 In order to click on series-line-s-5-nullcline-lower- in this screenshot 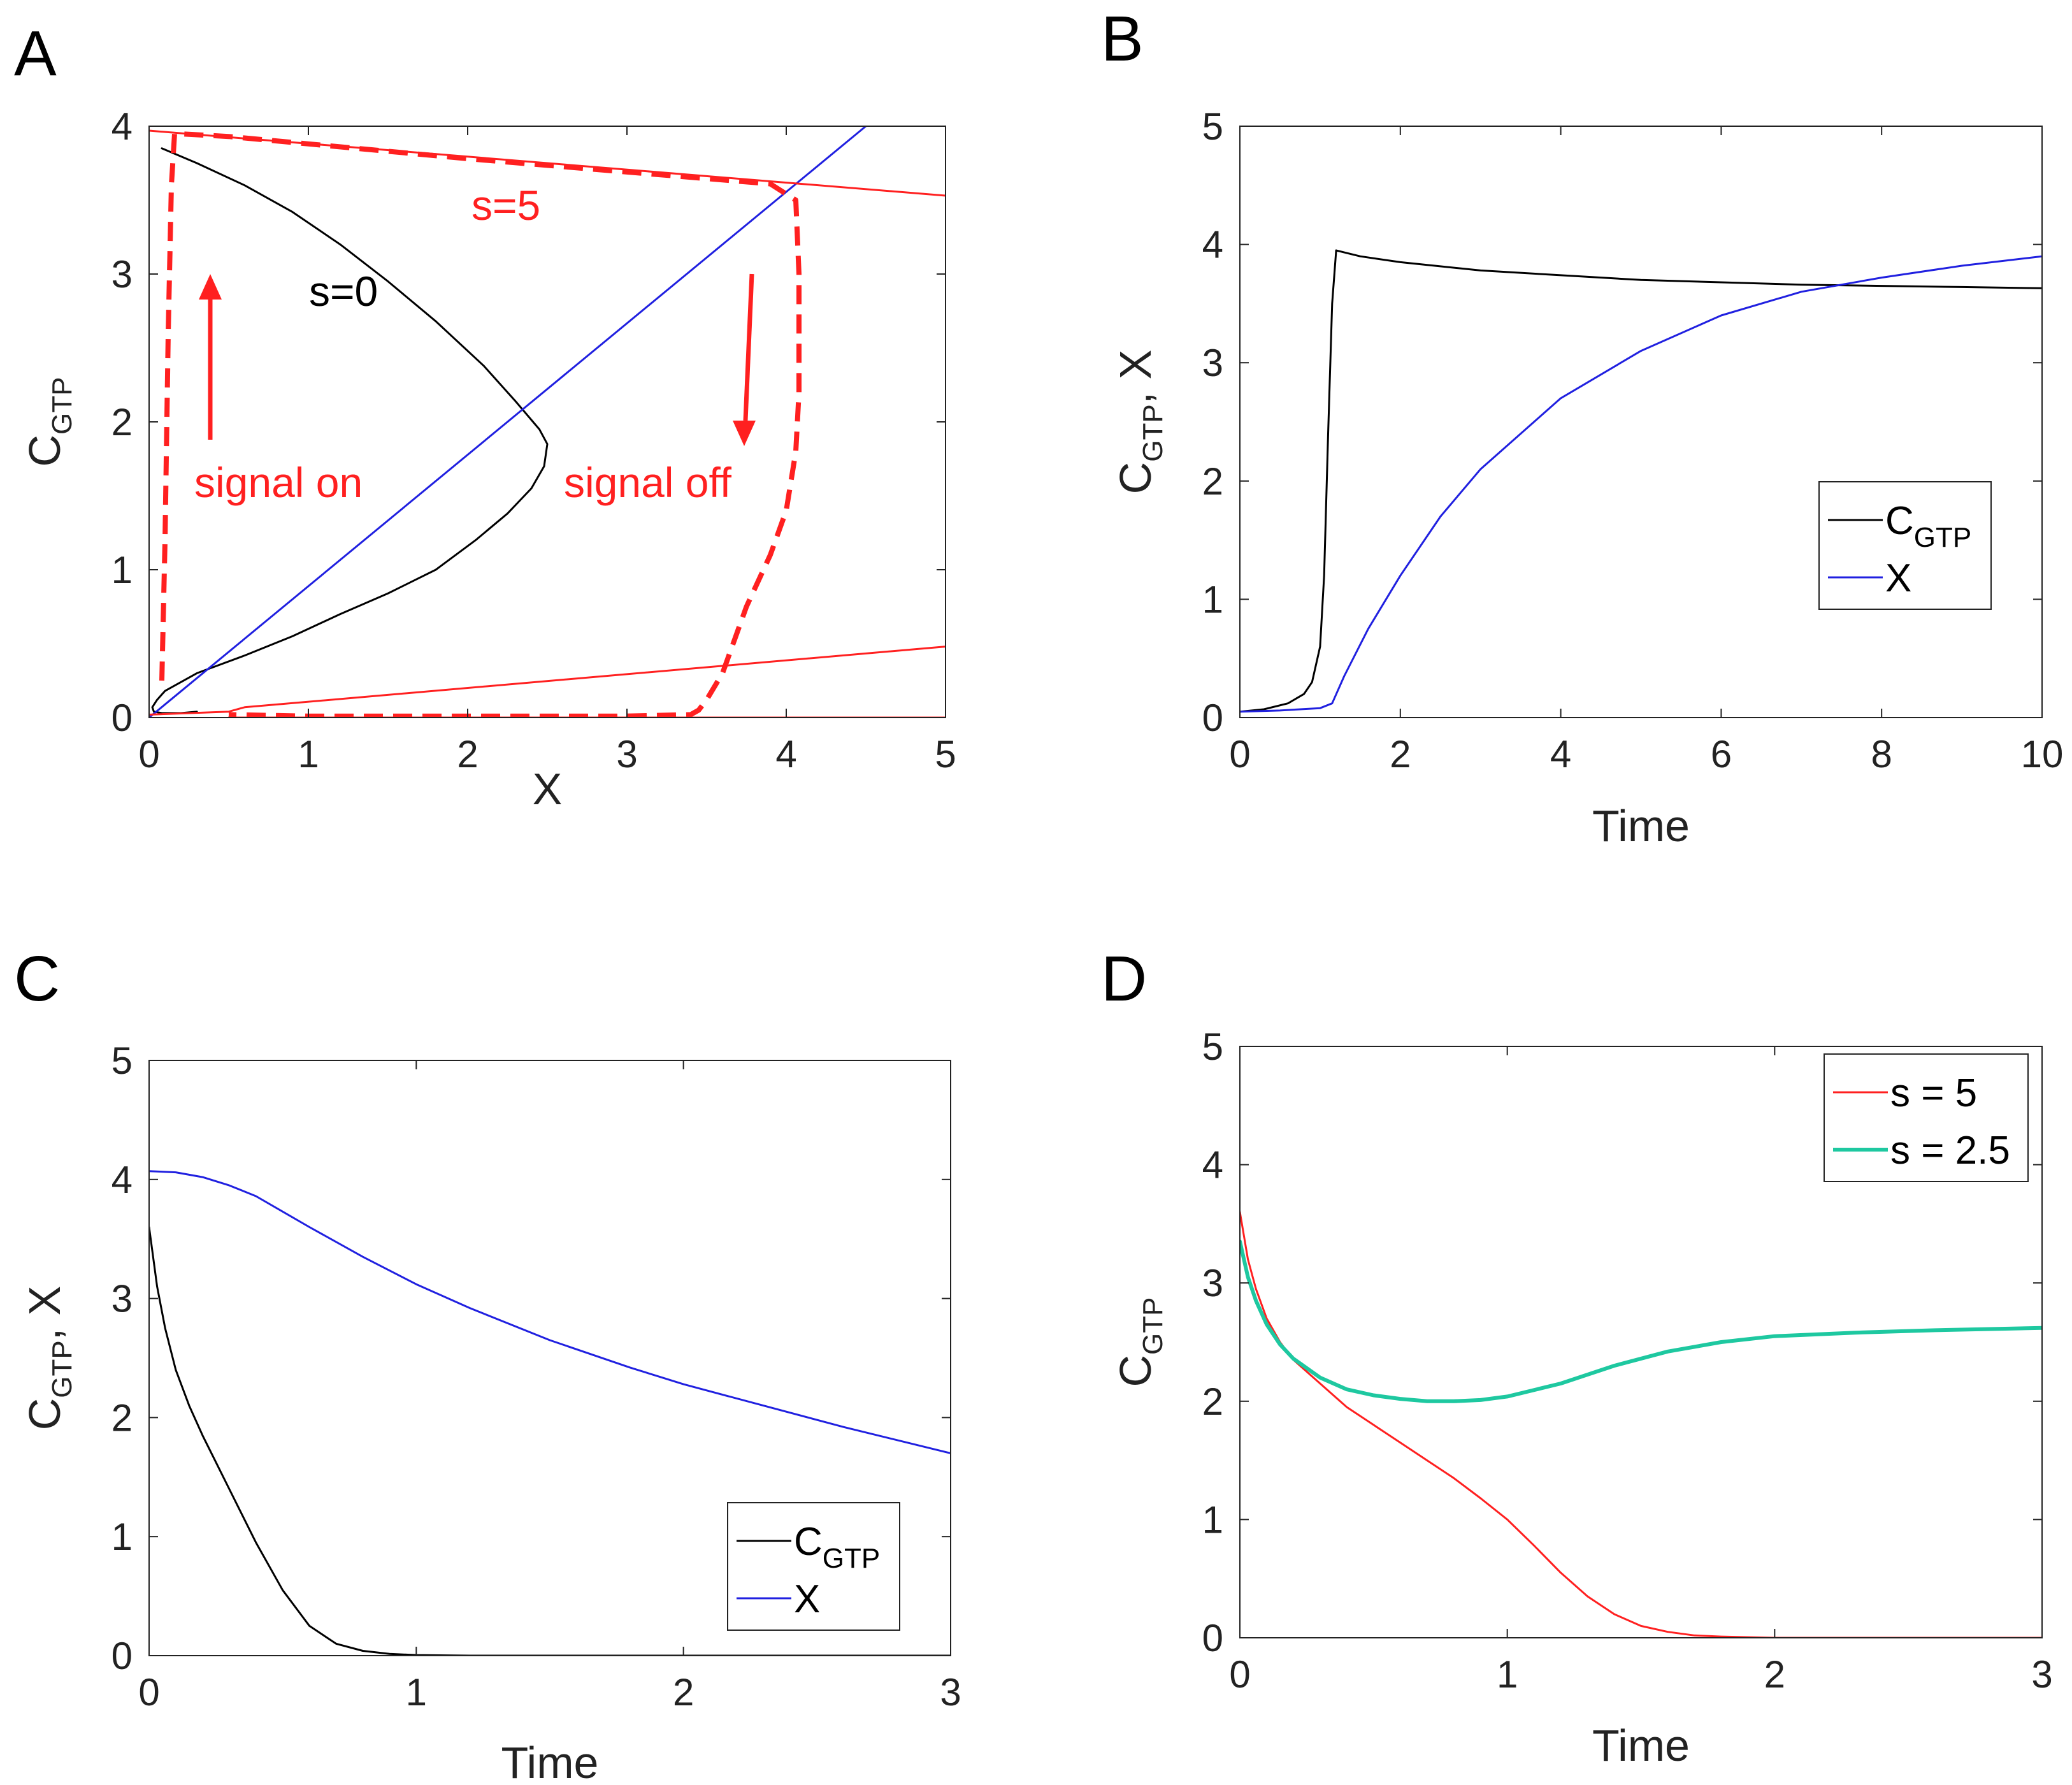, I will do `click(548, 681)`.